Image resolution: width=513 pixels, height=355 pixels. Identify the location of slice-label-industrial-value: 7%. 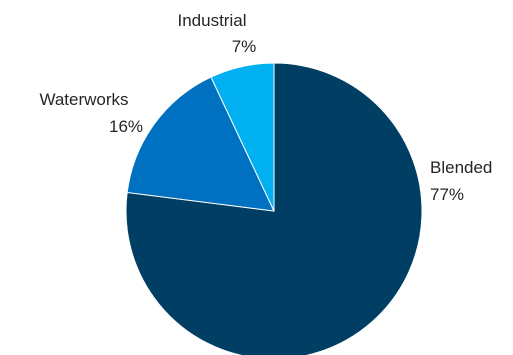
(244, 46).